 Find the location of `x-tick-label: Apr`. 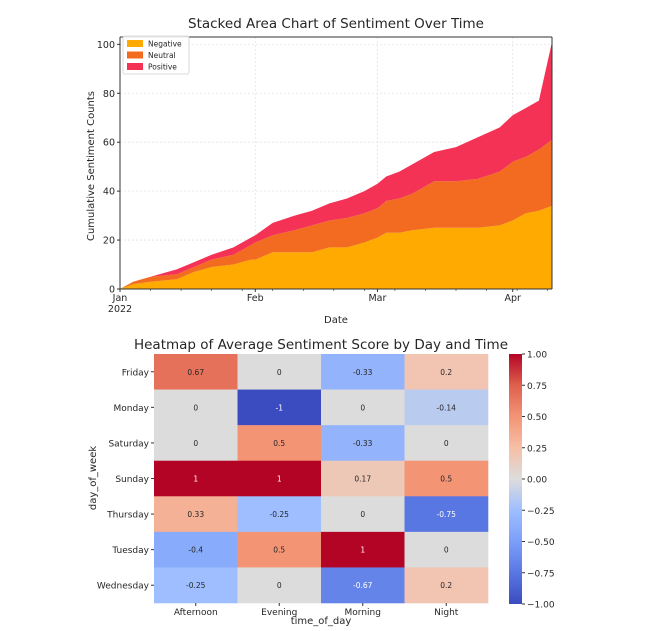

x-tick-label: Apr is located at coordinates (513, 298).